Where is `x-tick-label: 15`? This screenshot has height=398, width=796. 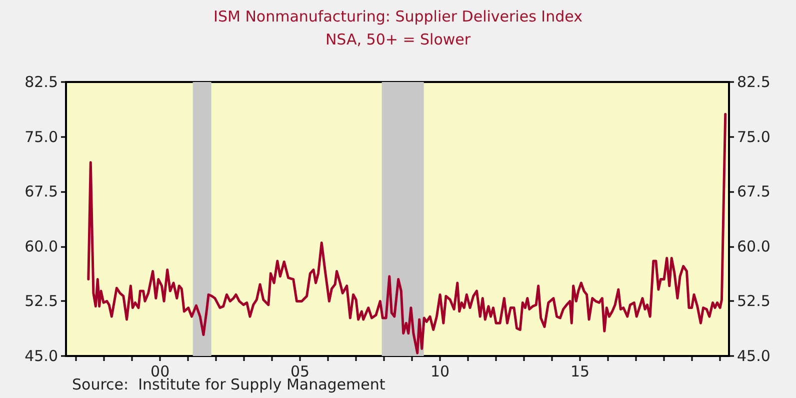 x-tick-label: 15 is located at coordinates (580, 371).